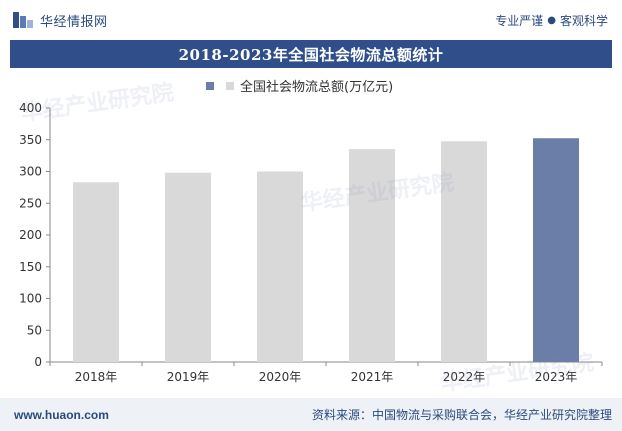 This screenshot has height=431, width=622. What do you see at coordinates (30, 108) in the screenshot?
I see `y-tick-label: 400` at bounding box center [30, 108].